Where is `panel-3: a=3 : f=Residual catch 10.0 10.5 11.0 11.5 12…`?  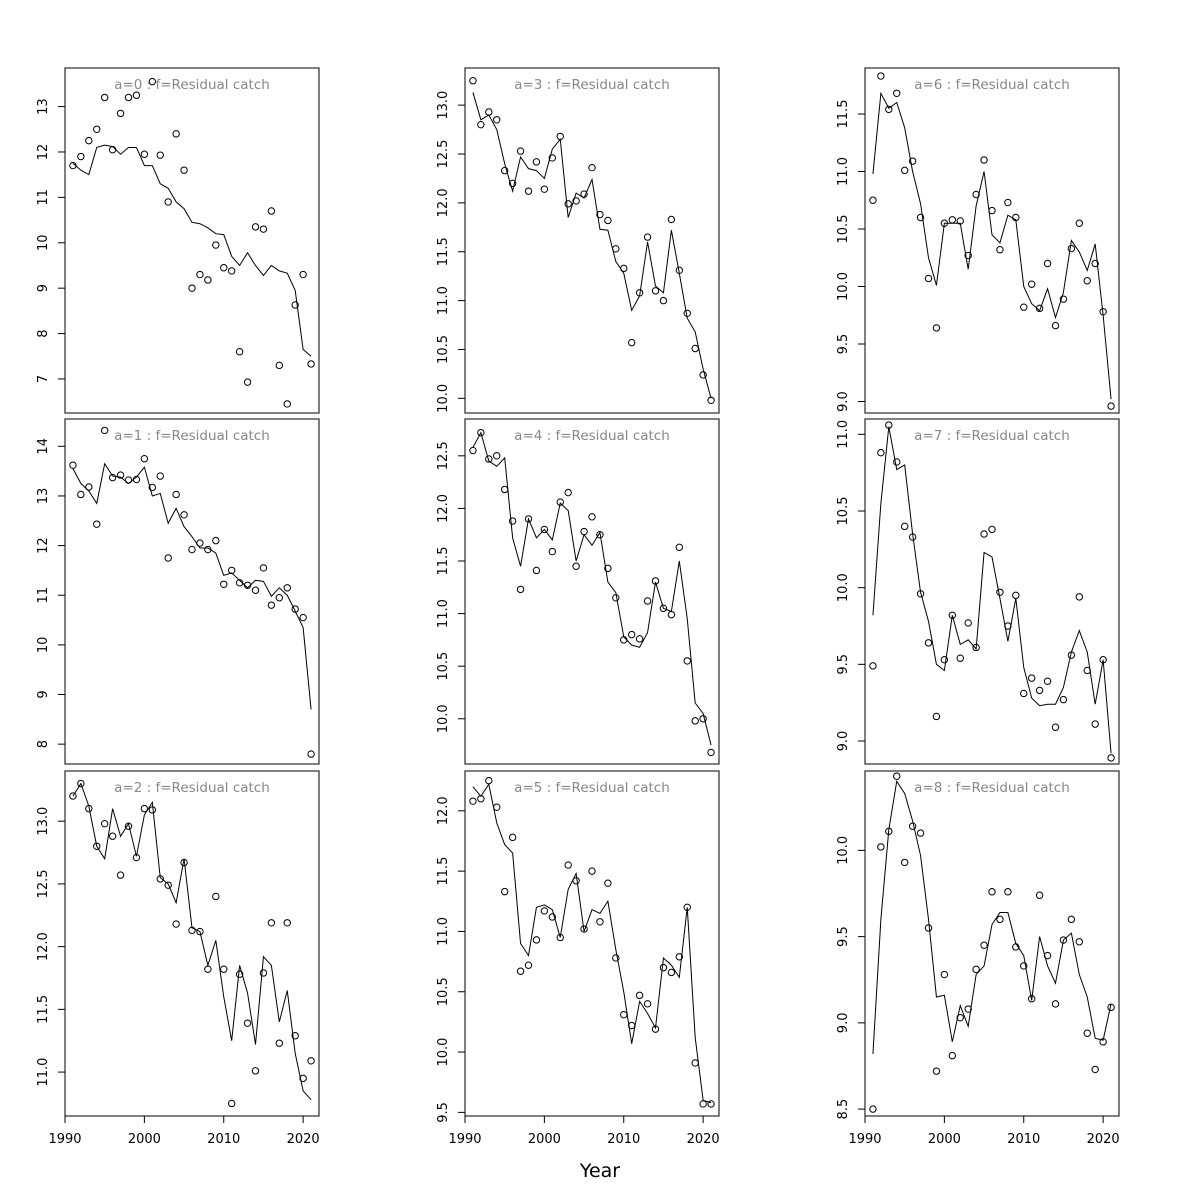 panel-3: a=3 : f=Residual catch 10.0 10.5 11.0 11.5 12… is located at coordinates (578, 240).